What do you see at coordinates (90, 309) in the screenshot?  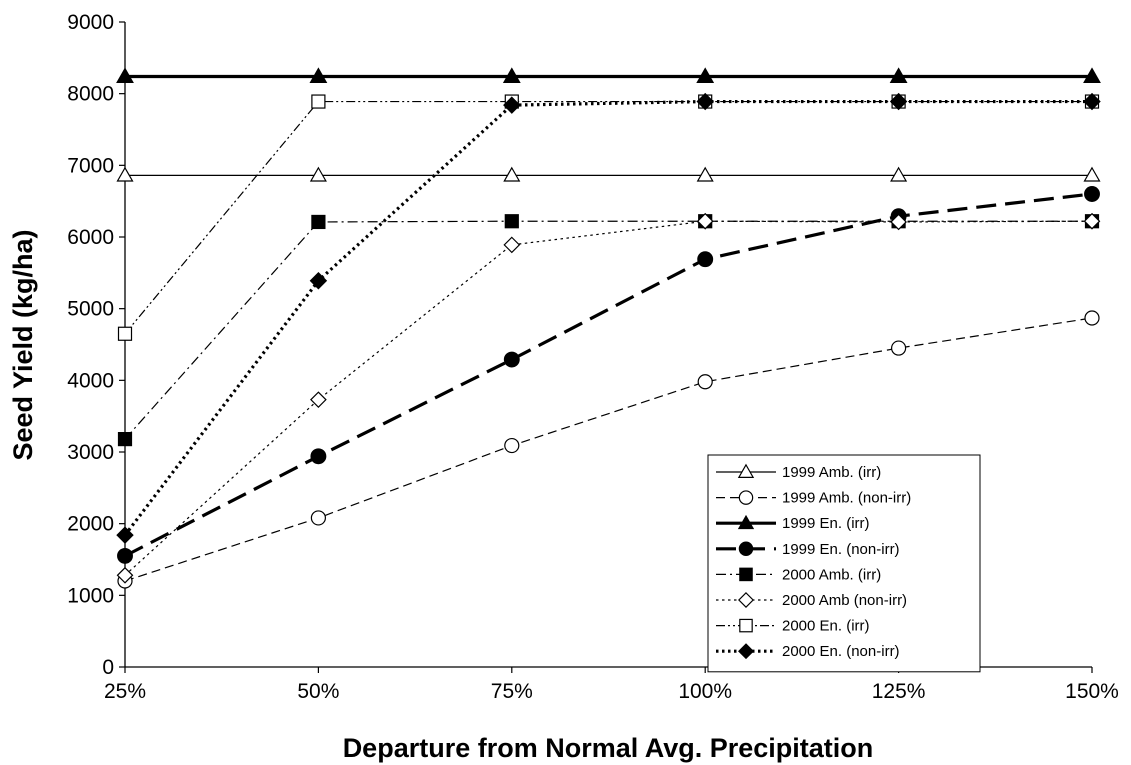 I see `y-tick-label: 5000` at bounding box center [90, 309].